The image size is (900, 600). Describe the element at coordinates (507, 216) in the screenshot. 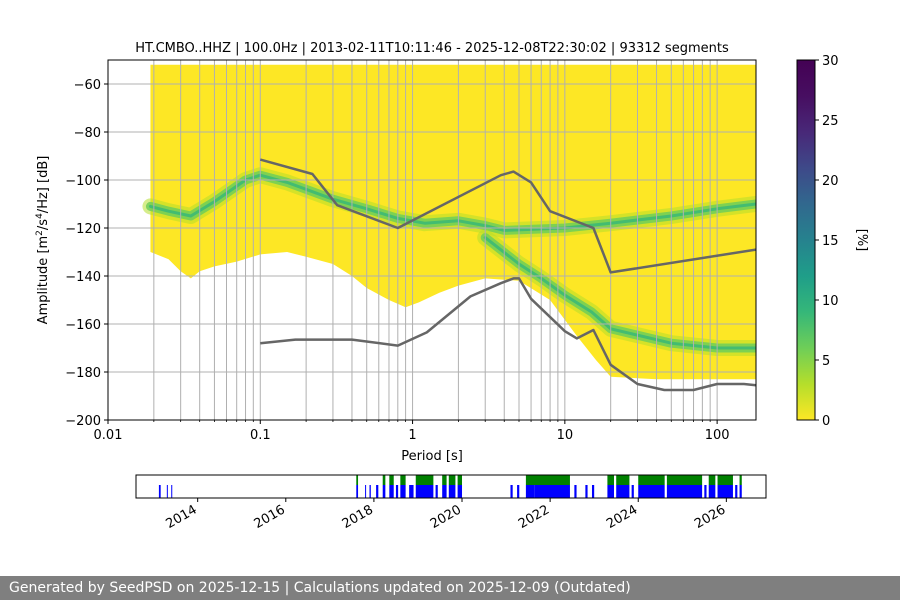

I see `high-noise-model-line` at that location.